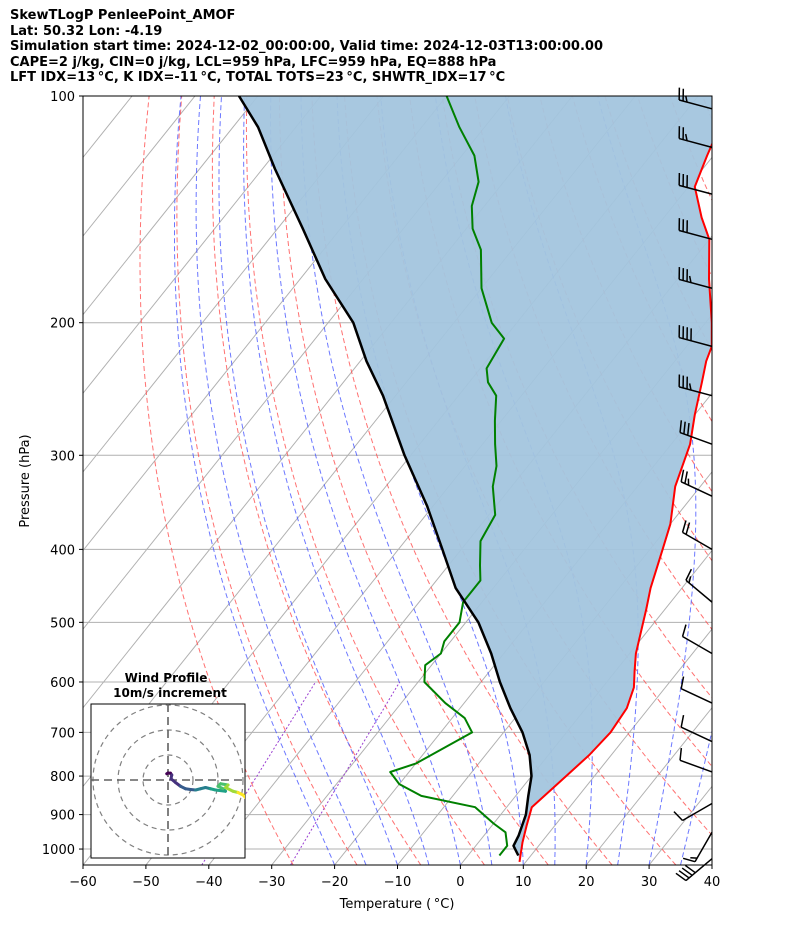 This screenshot has height=937, width=794. What do you see at coordinates (397, 882) in the screenshot?
I see `x-tick-label: −10` at bounding box center [397, 882].